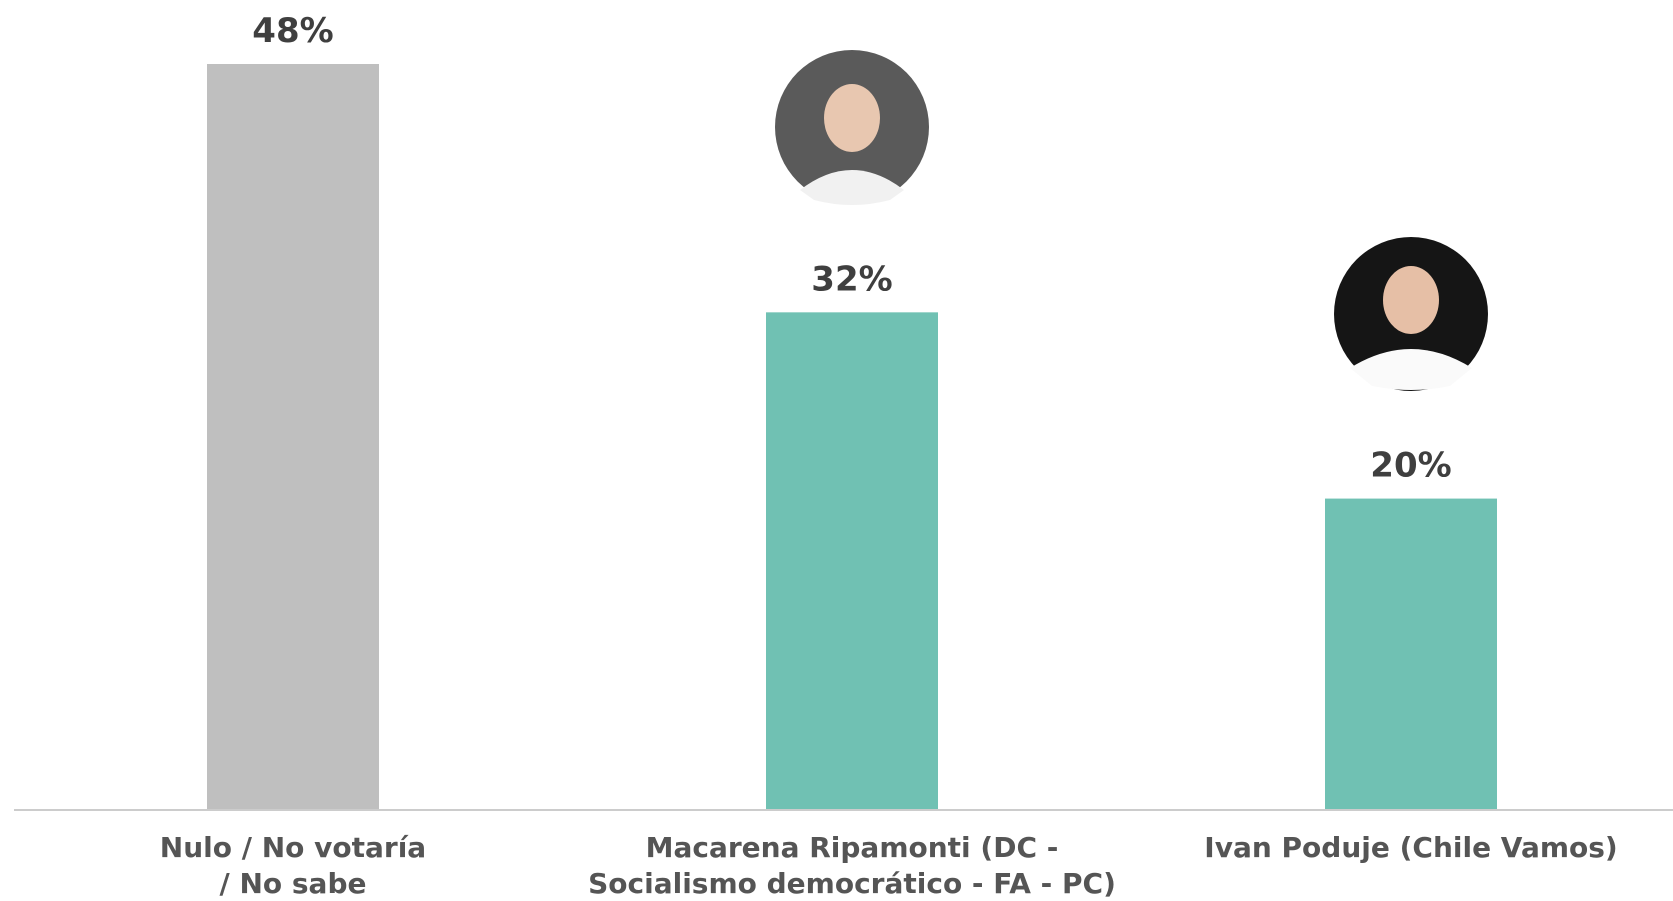 This screenshot has height=901, width=1673. What do you see at coordinates (1411, 847) in the screenshot?
I see `x-tick-label: Ivan Poduje (Chile Vamos)` at bounding box center [1411, 847].